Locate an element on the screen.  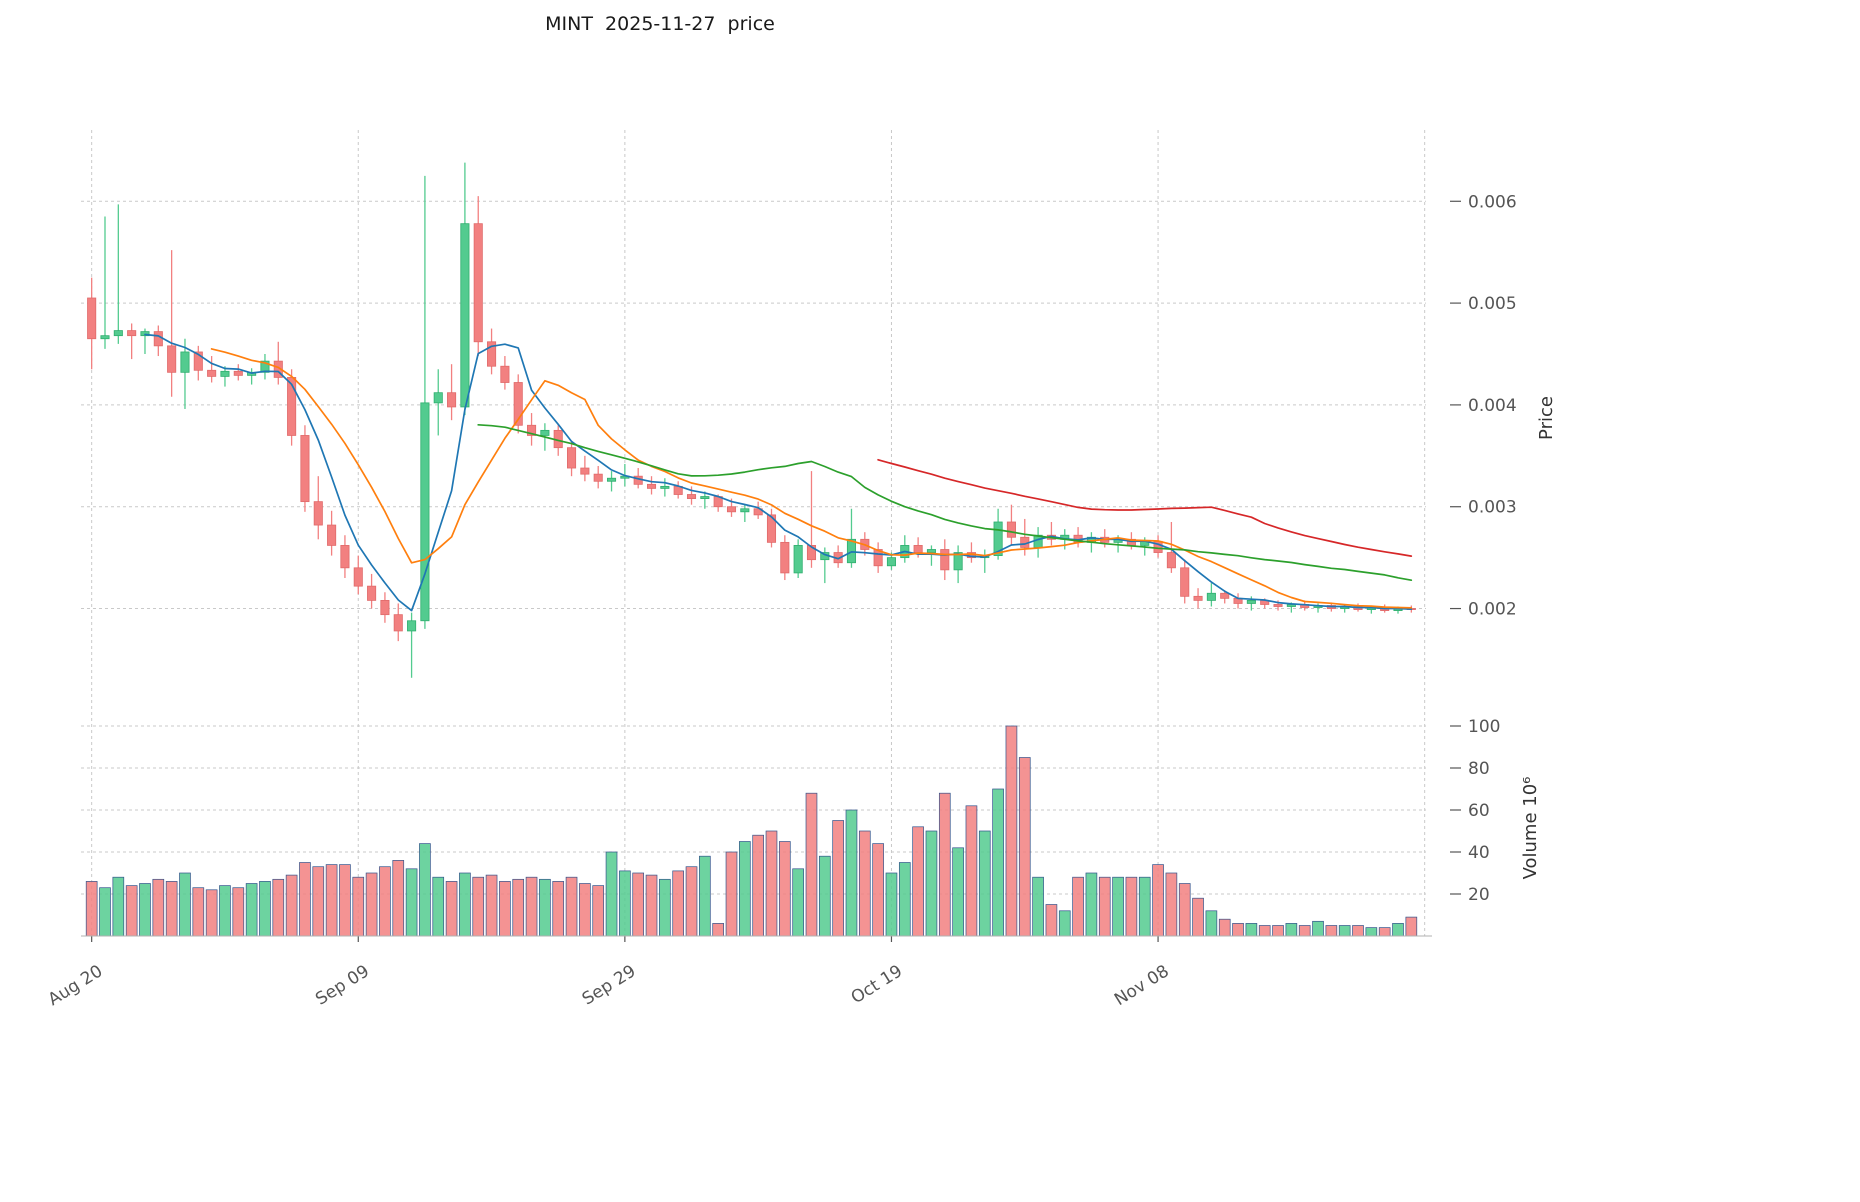
volume-axis-label: Volume 10⁶ is located at coordinates (1530, 828).